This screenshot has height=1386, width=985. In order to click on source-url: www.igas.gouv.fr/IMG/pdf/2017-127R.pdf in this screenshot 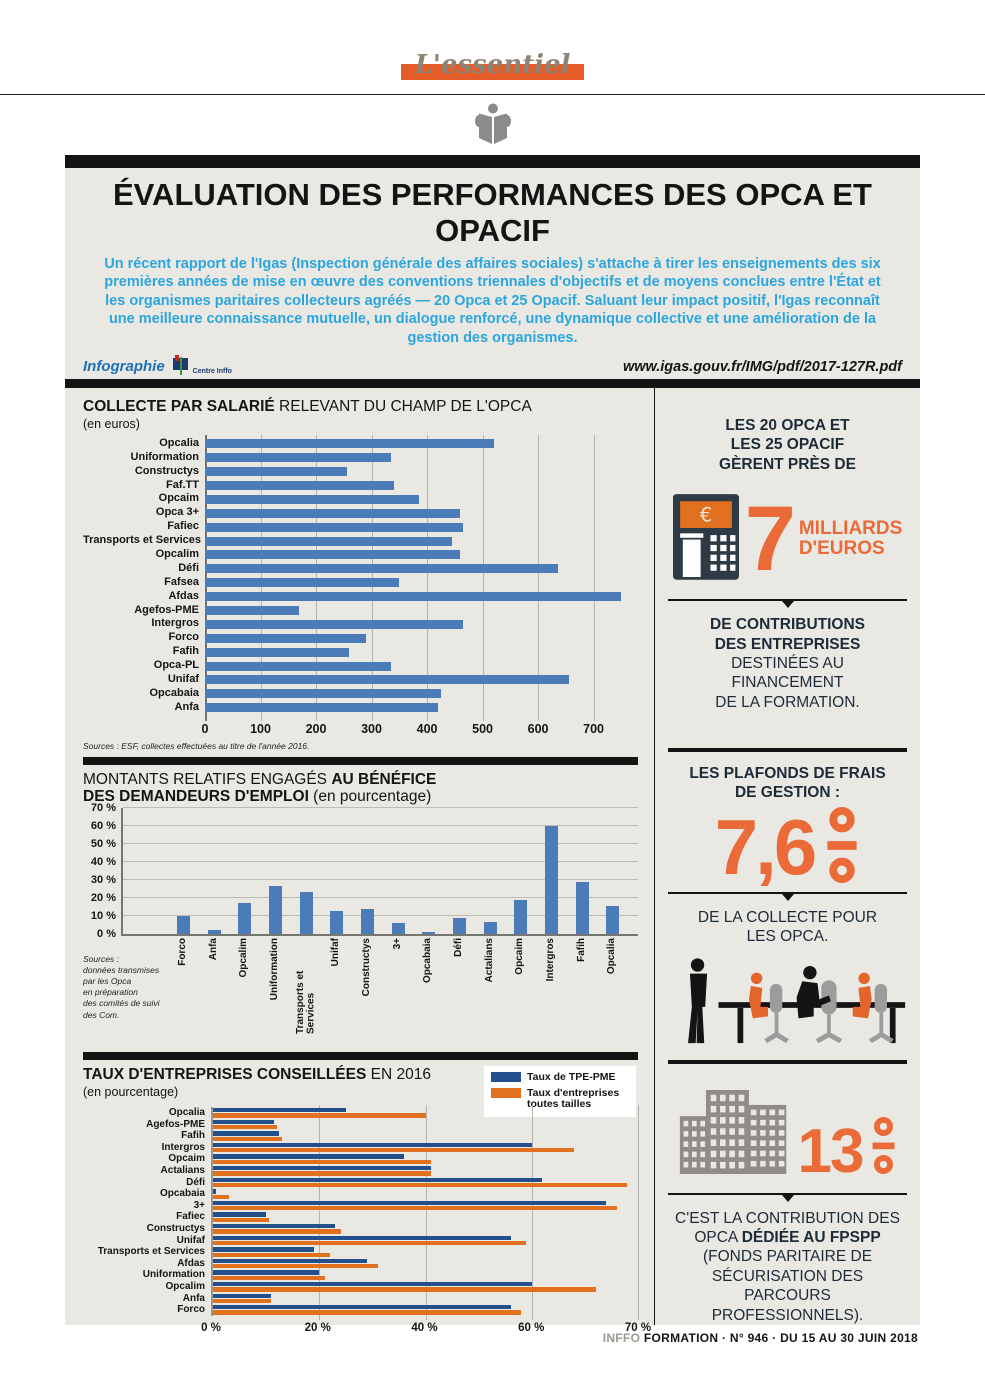, I will do `click(762, 367)`.